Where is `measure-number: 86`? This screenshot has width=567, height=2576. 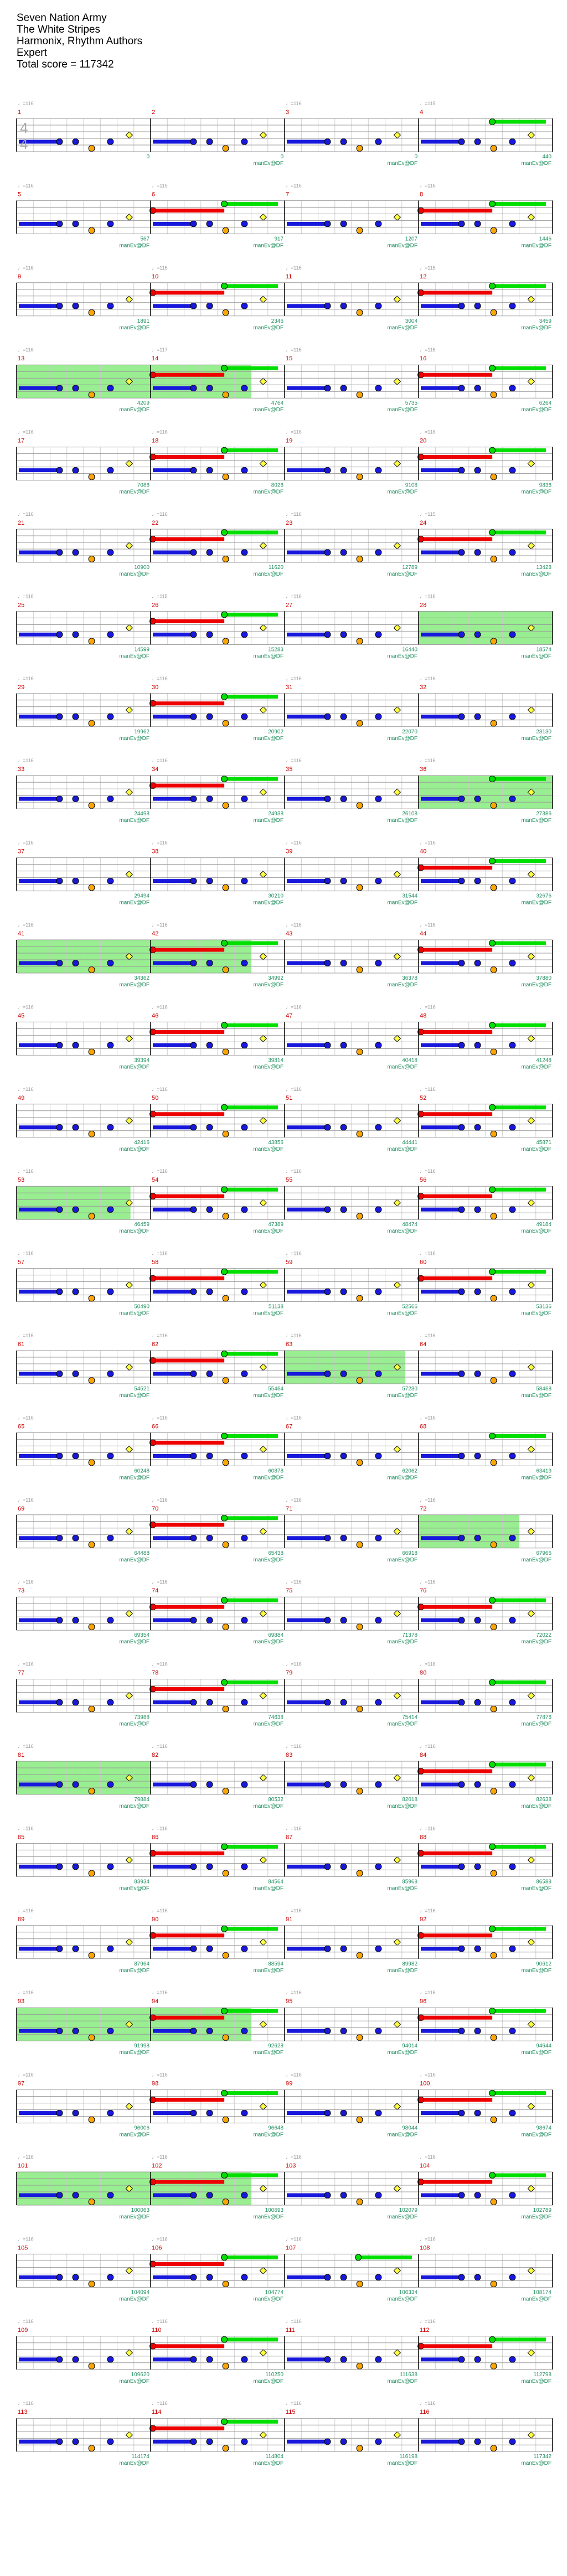 measure-number: 86 is located at coordinates (155, 1837).